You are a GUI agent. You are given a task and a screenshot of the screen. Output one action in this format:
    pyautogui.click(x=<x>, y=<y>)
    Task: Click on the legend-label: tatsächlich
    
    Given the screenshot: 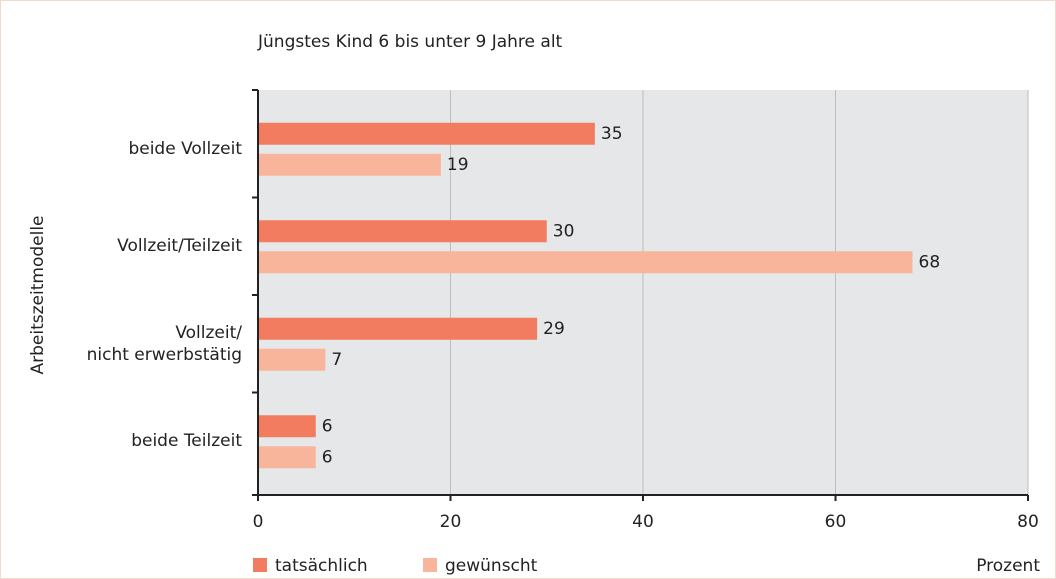 What is the action you would take?
    pyautogui.click(x=321, y=566)
    